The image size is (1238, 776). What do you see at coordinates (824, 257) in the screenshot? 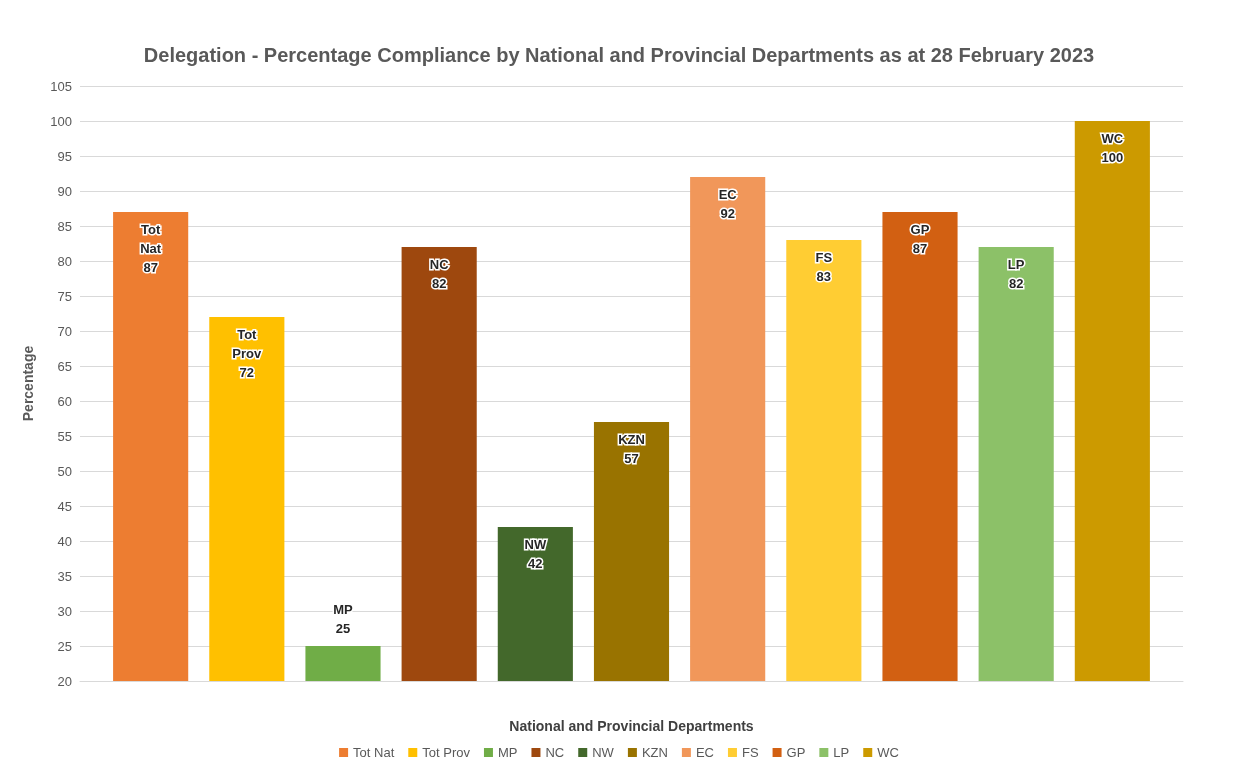
I see `text: FS` at bounding box center [824, 257].